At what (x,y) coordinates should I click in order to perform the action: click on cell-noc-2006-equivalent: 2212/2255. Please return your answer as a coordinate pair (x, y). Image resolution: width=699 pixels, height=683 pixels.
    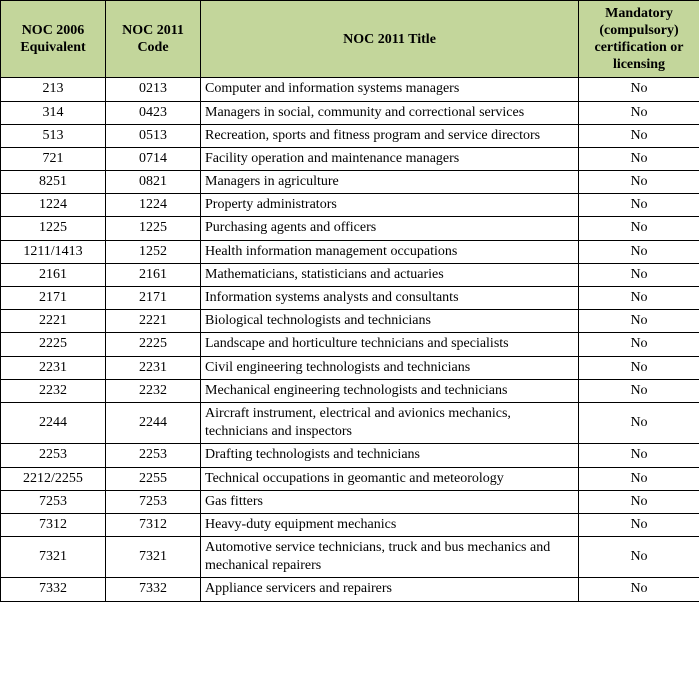
    Looking at the image, I should click on (53, 478).